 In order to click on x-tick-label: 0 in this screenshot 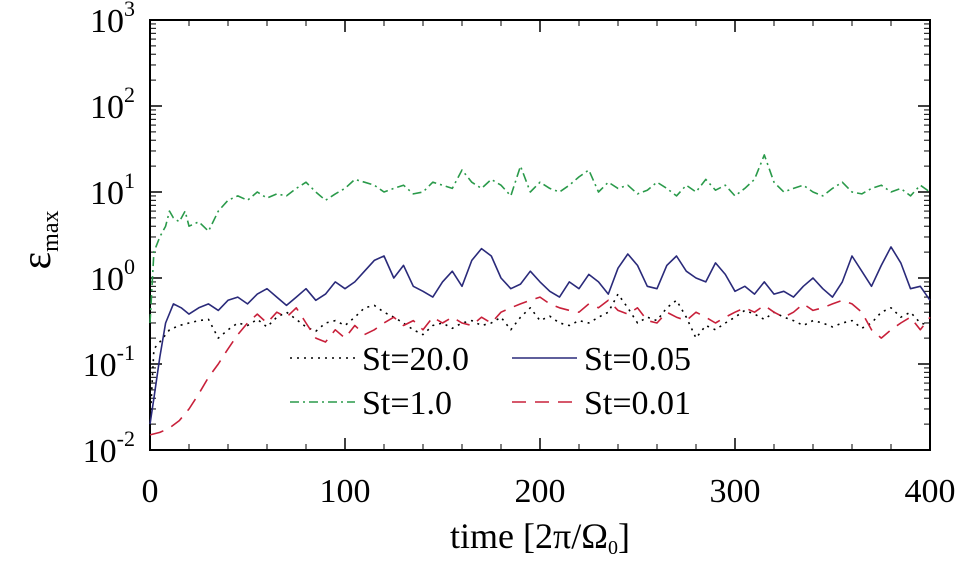, I will do `click(150, 491)`.